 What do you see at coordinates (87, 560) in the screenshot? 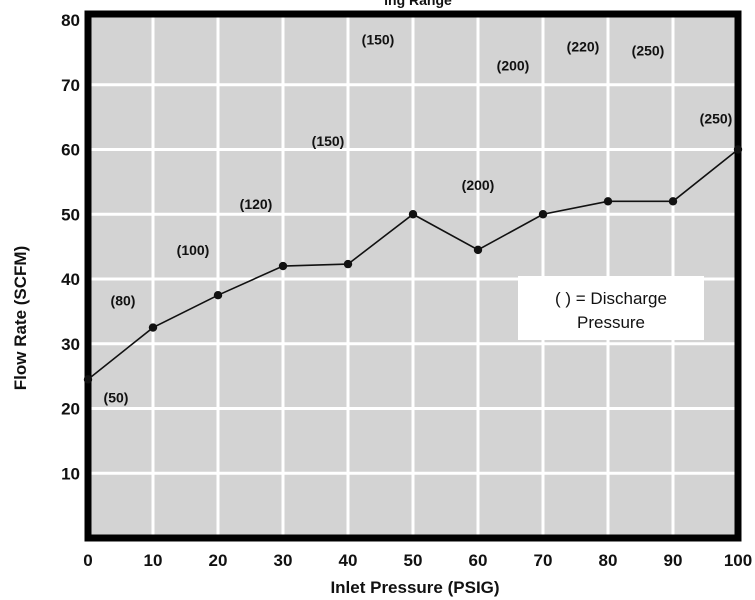
I see `x-tick-label: 0` at bounding box center [87, 560].